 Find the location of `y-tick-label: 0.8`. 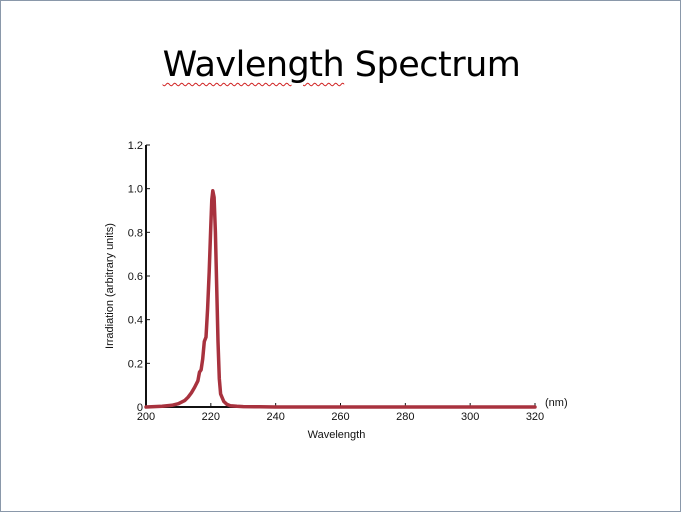

y-tick-label: 0.8 is located at coordinates (135, 233).